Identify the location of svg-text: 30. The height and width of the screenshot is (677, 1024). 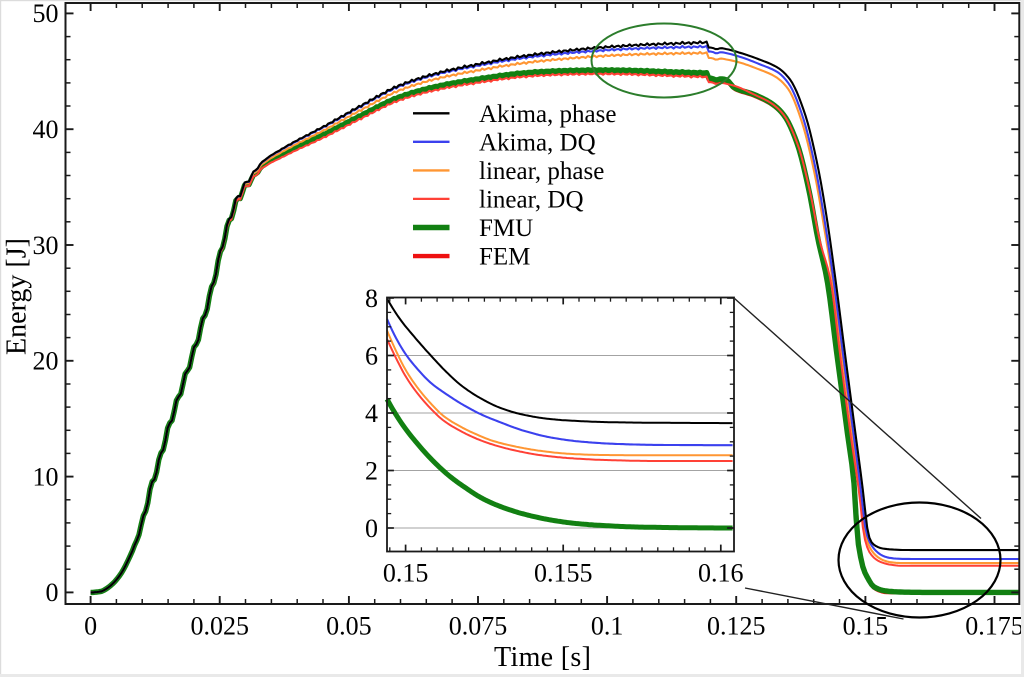
(46, 245).